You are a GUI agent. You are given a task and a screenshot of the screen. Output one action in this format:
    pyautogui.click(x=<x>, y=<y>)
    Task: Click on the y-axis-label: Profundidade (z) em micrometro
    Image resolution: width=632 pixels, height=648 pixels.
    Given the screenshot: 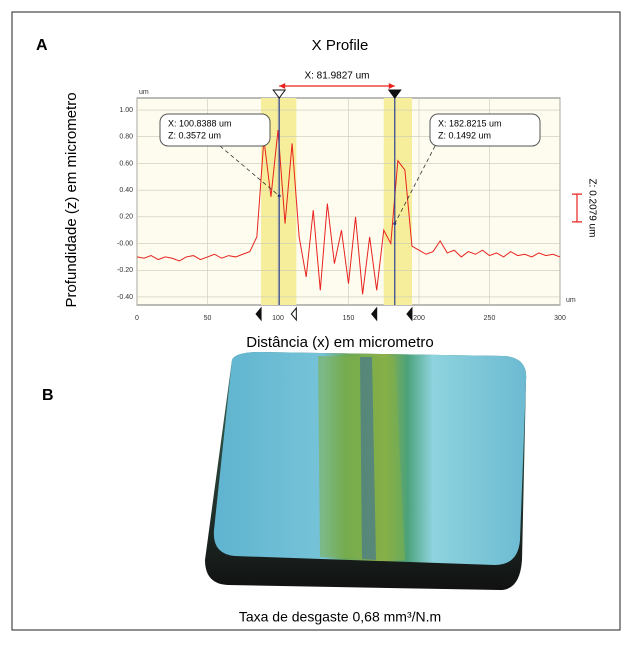 What is the action you would take?
    pyautogui.click(x=71, y=199)
    